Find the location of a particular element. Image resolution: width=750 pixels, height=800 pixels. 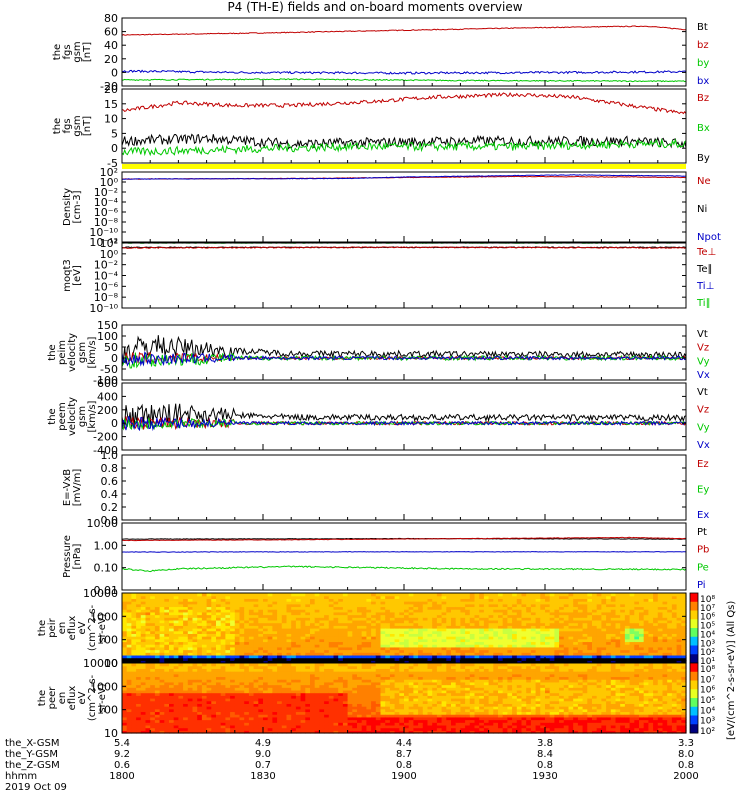

series-line-Vt is located at coordinates (404, 351).